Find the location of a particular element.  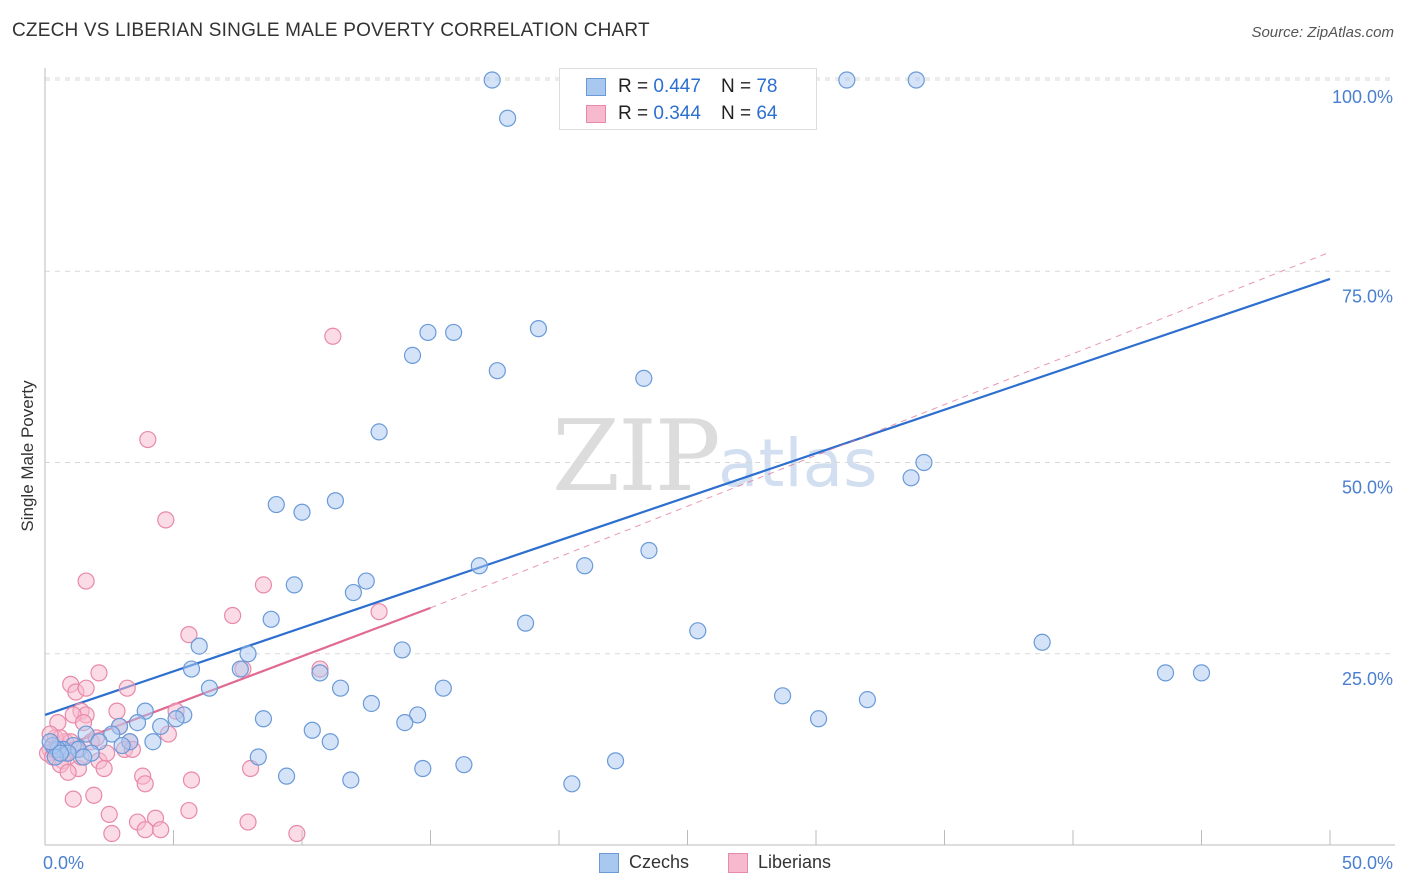

series-legend: Czechs Liberians is located at coordinates (703, 865).